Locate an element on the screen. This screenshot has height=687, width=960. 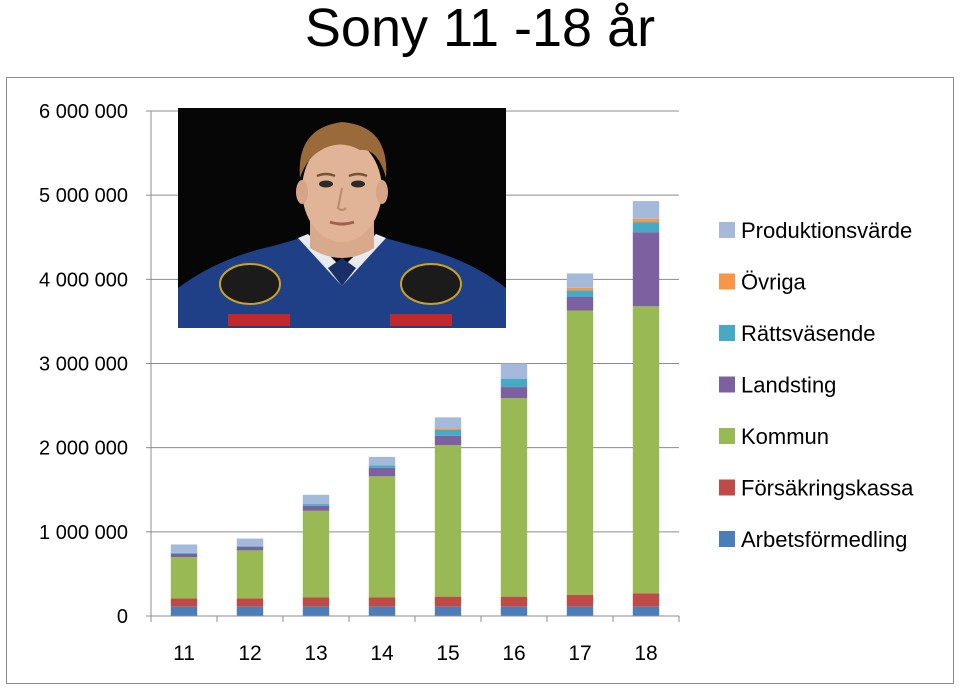
x-tick-label: 13 is located at coordinates (315, 653).